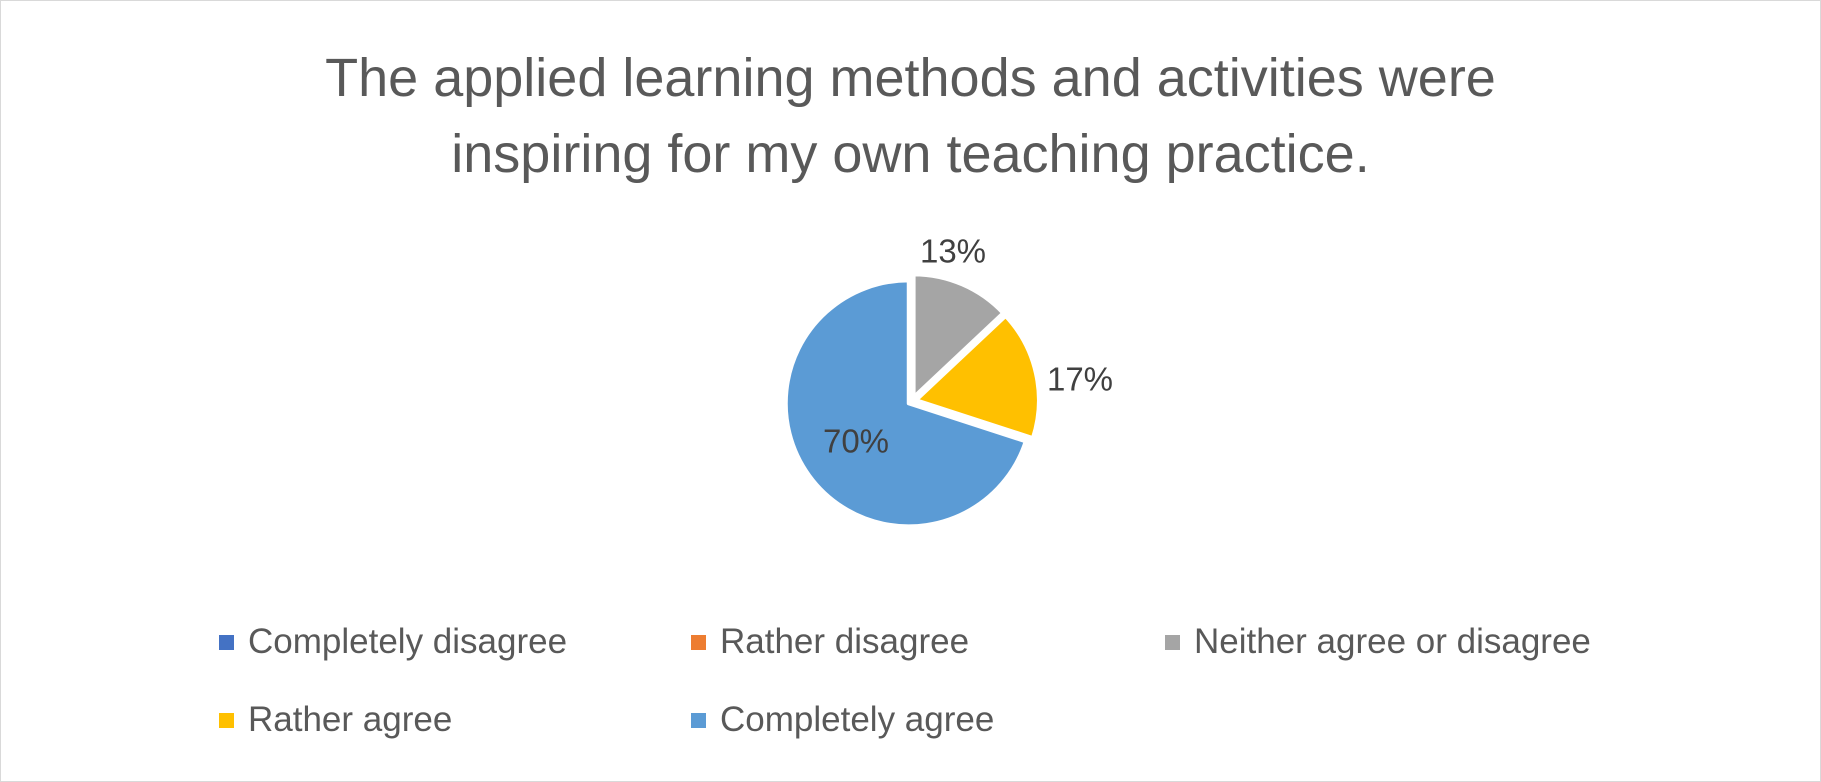 The image size is (1821, 782). What do you see at coordinates (953, 251) in the screenshot?
I see `data-label-neither-agree-or-disagree: 13%` at bounding box center [953, 251].